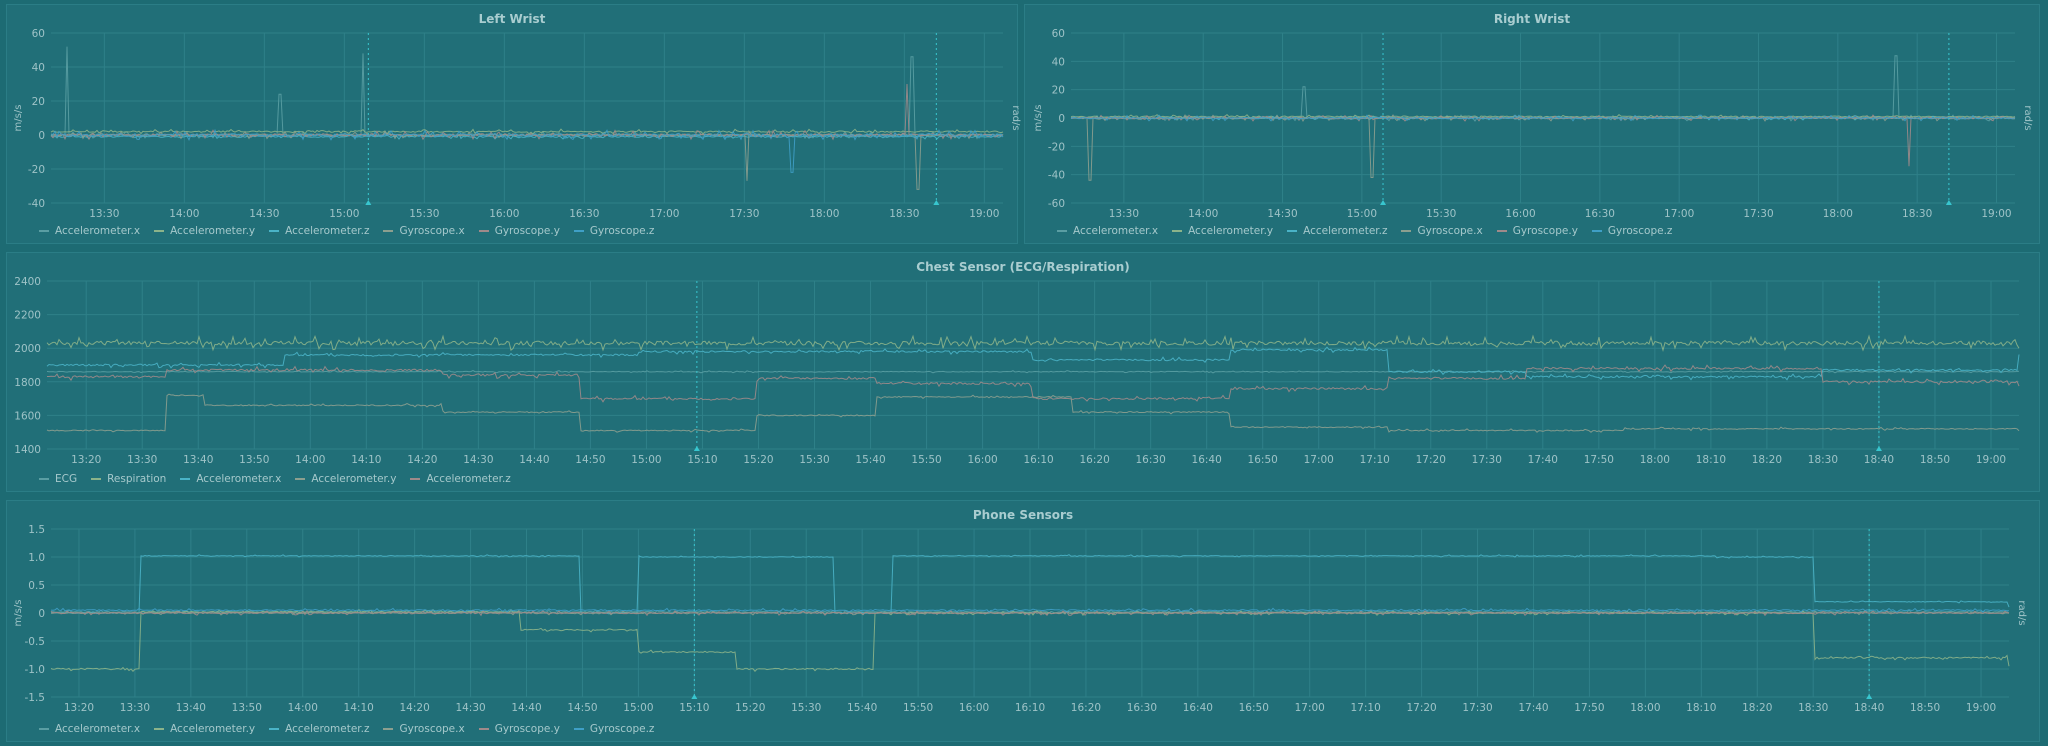 The image size is (2048, 746). I want to click on y-tick-label: 0, so click(41, 614).